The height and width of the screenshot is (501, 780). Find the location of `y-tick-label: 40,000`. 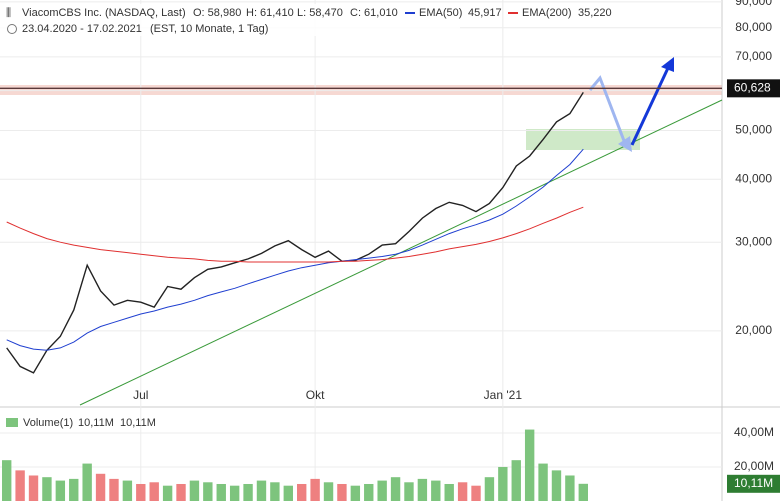

y-tick-label: 40,000 is located at coordinates (753, 178).